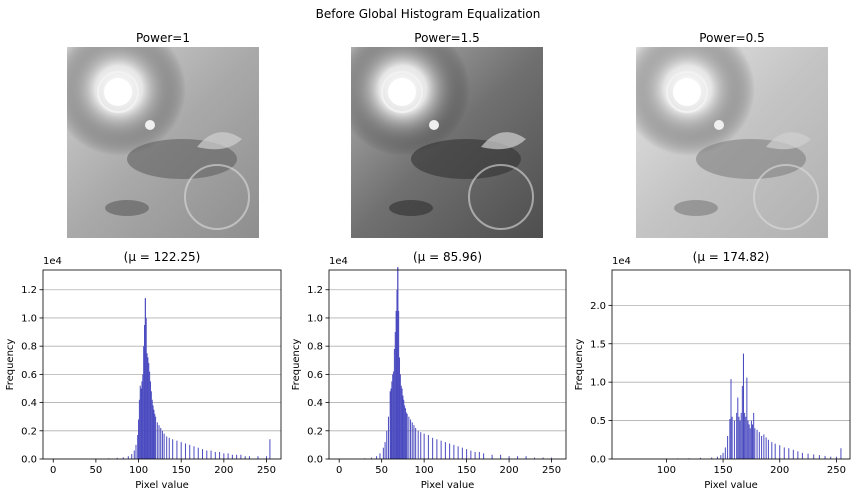 The image size is (856, 497). I want to click on axes-frame, so click(731, 364).